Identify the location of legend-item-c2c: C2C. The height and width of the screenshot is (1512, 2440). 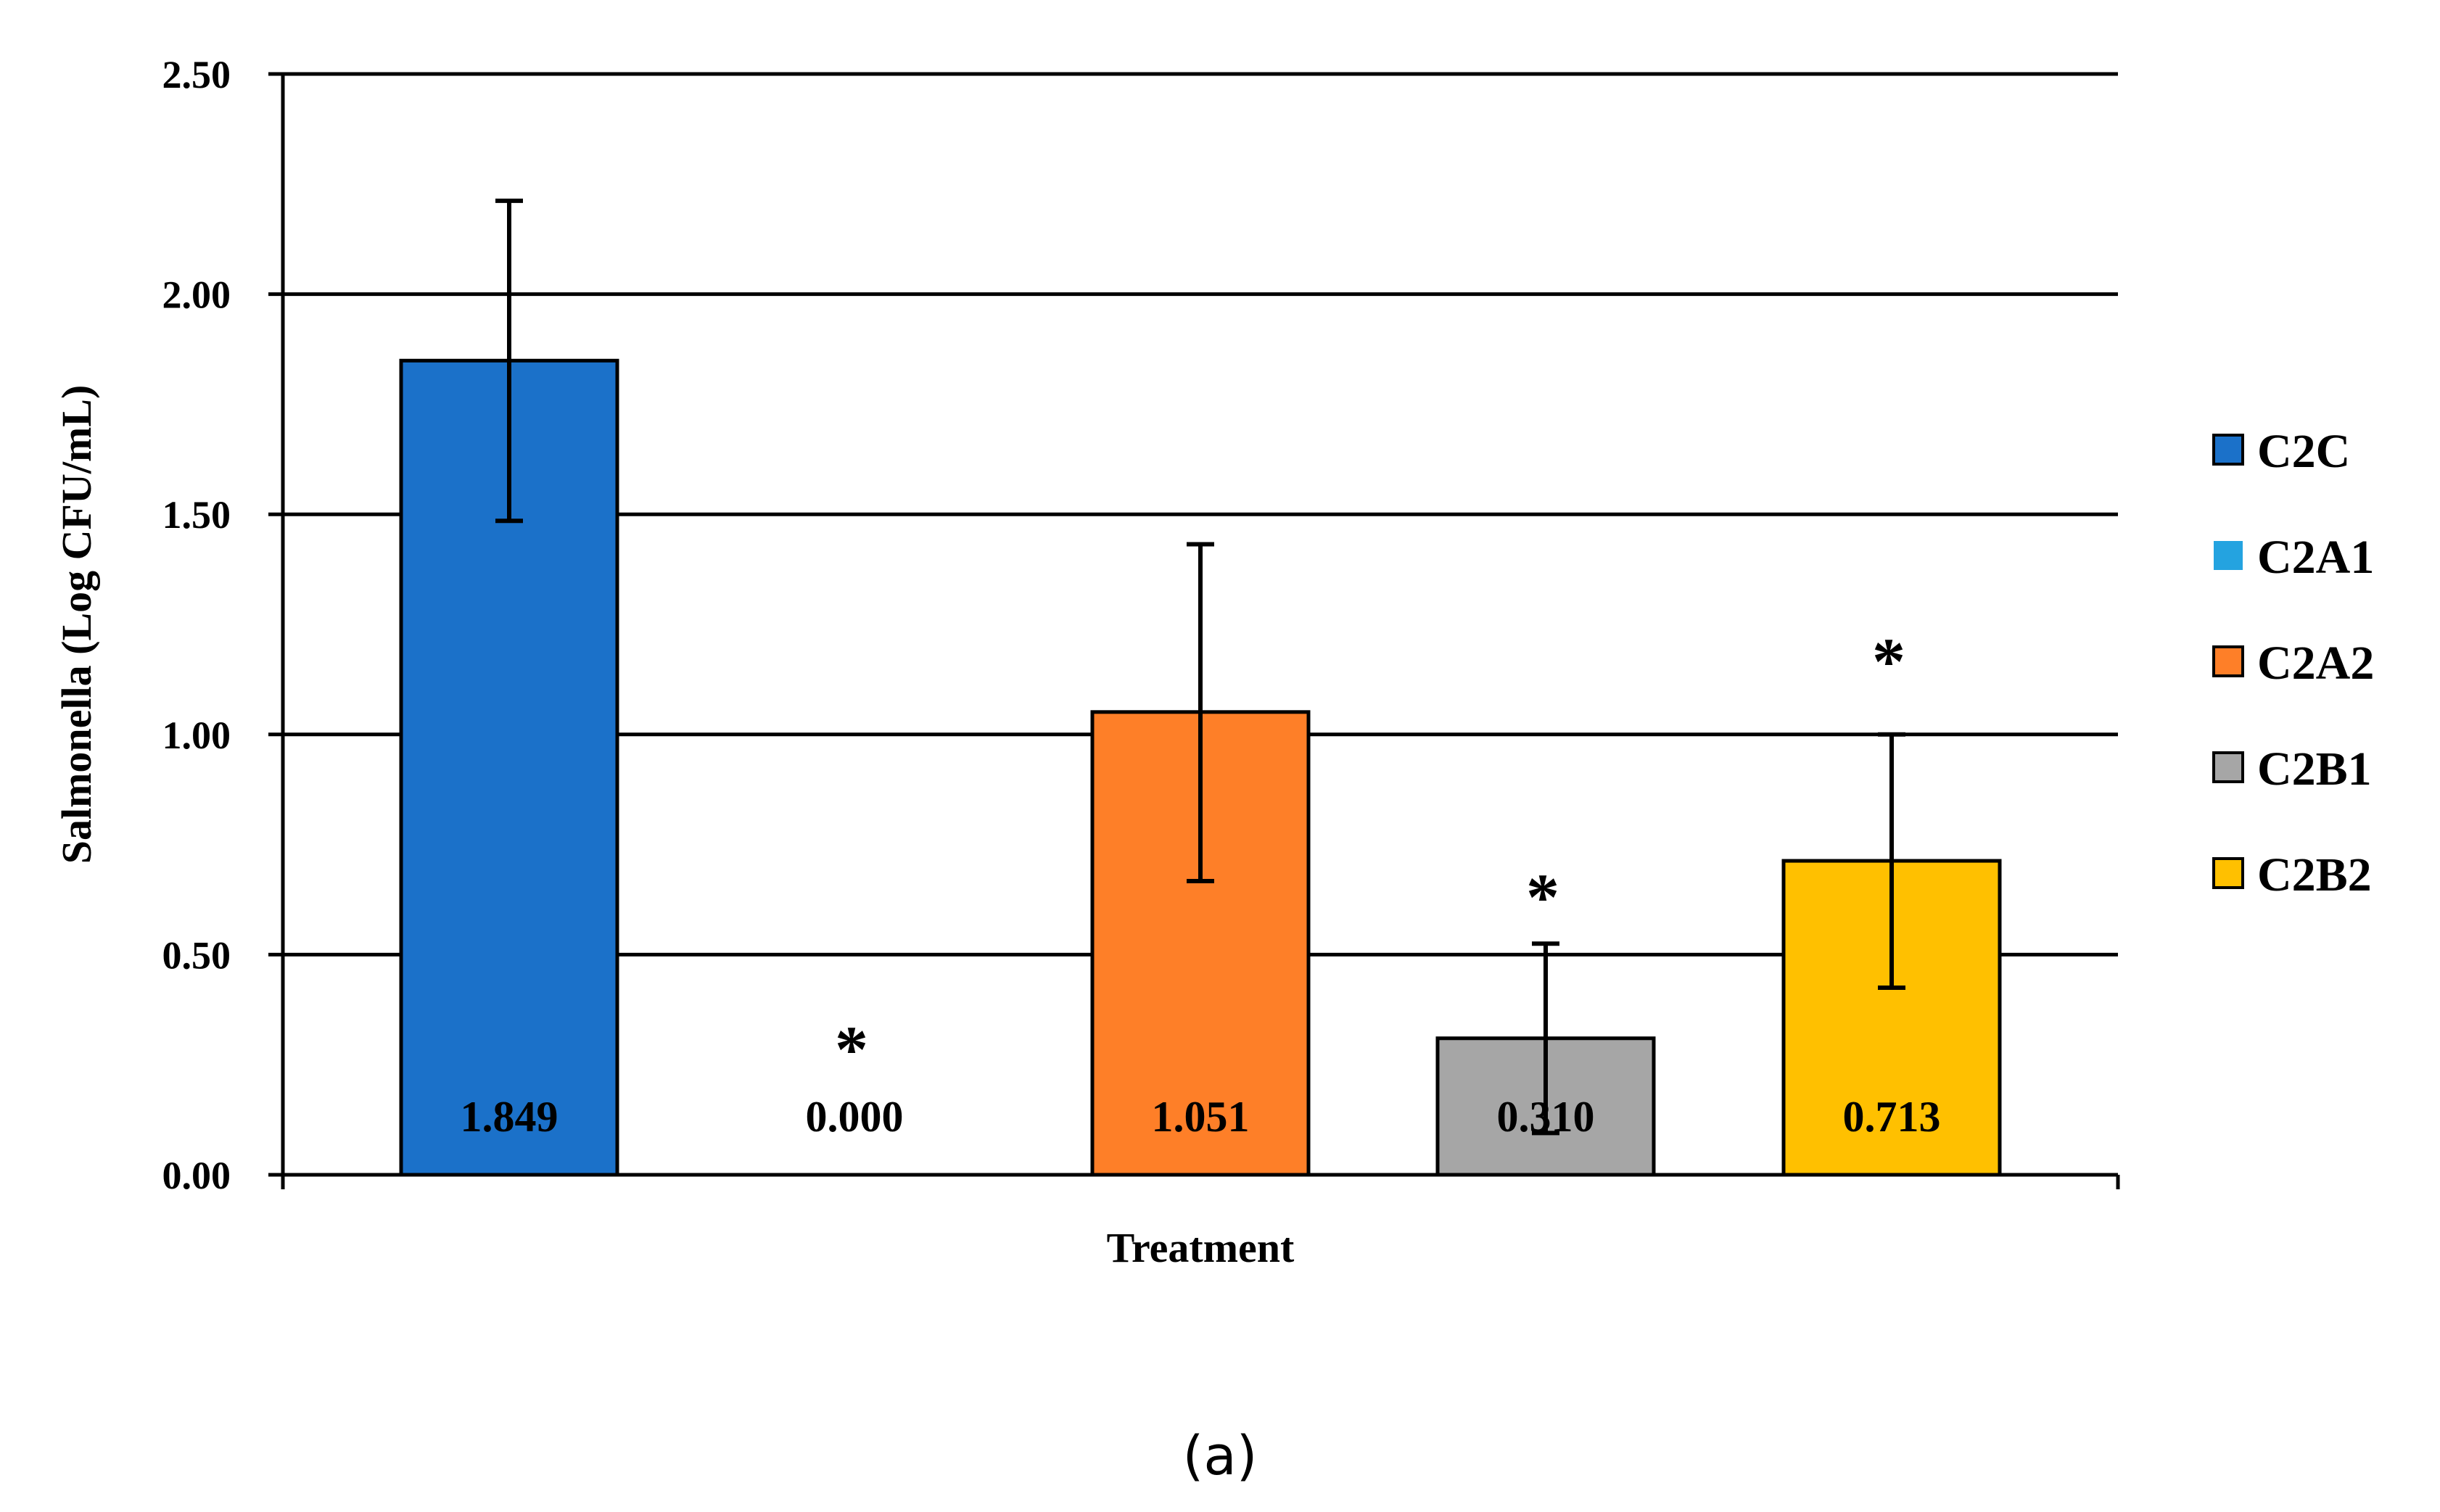
(2281, 451).